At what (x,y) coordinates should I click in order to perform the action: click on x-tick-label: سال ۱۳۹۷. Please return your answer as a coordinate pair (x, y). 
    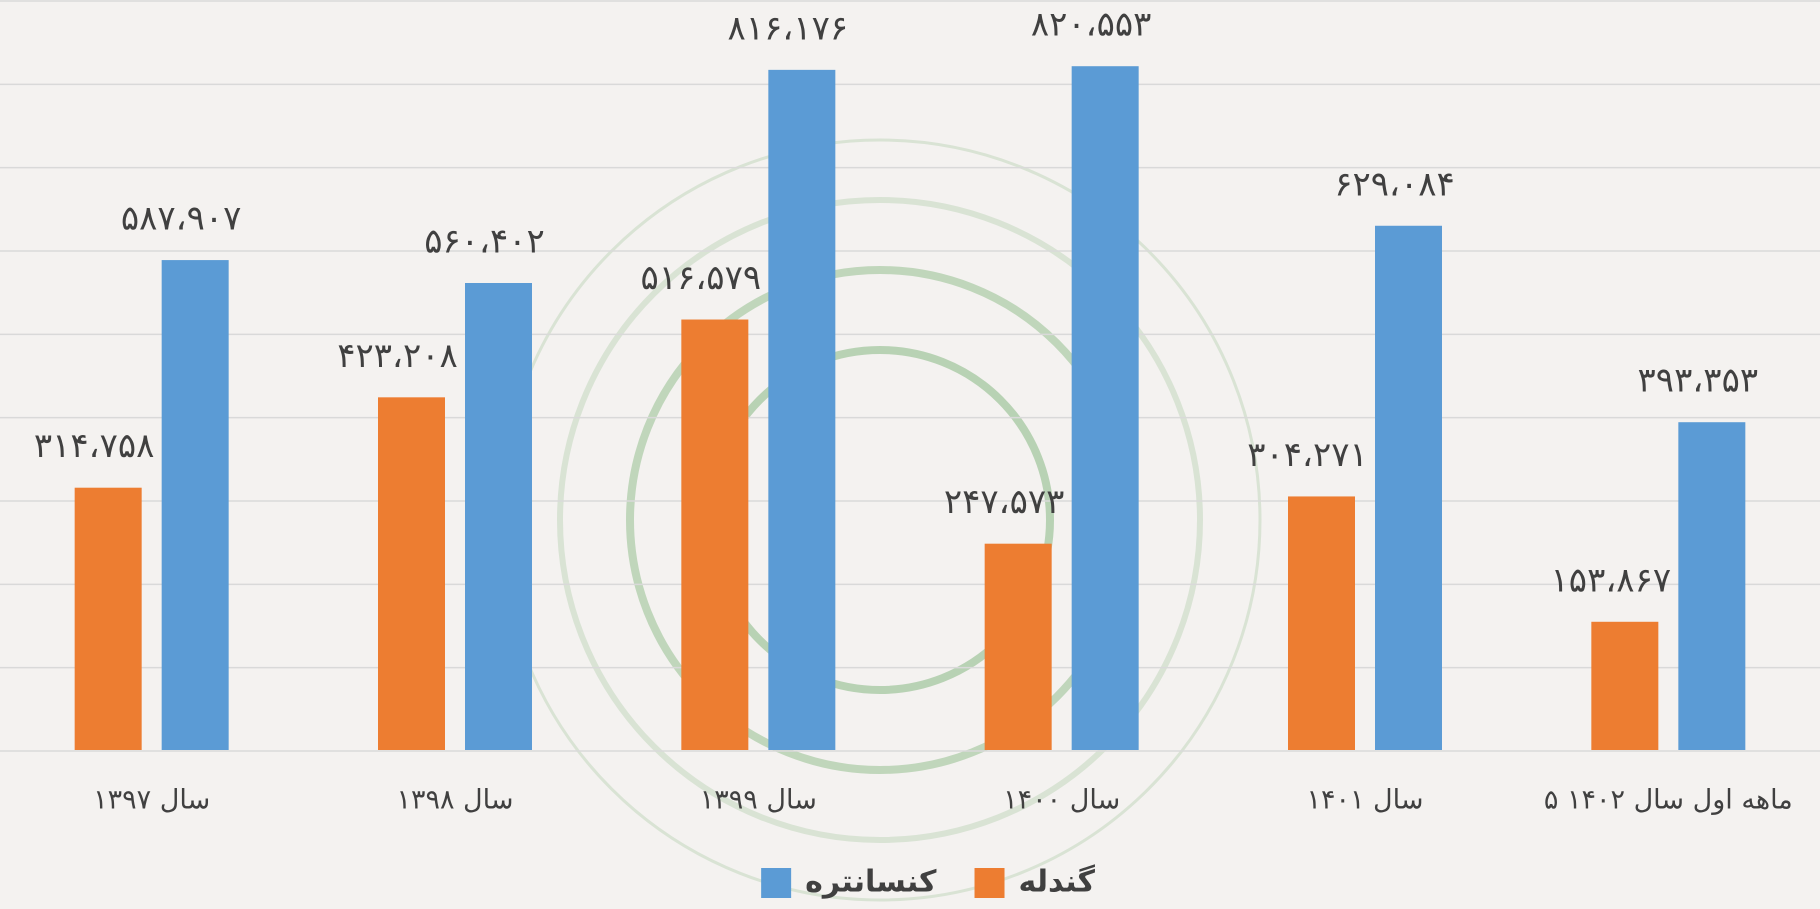
    Looking at the image, I should click on (151, 800).